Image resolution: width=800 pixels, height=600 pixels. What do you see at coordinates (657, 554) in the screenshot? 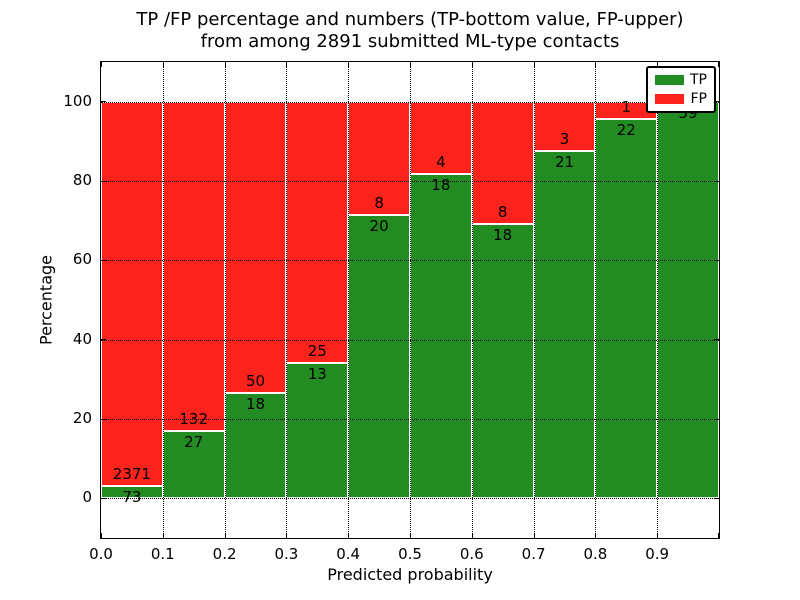
I see `x-tick-label: 0.9` at bounding box center [657, 554].